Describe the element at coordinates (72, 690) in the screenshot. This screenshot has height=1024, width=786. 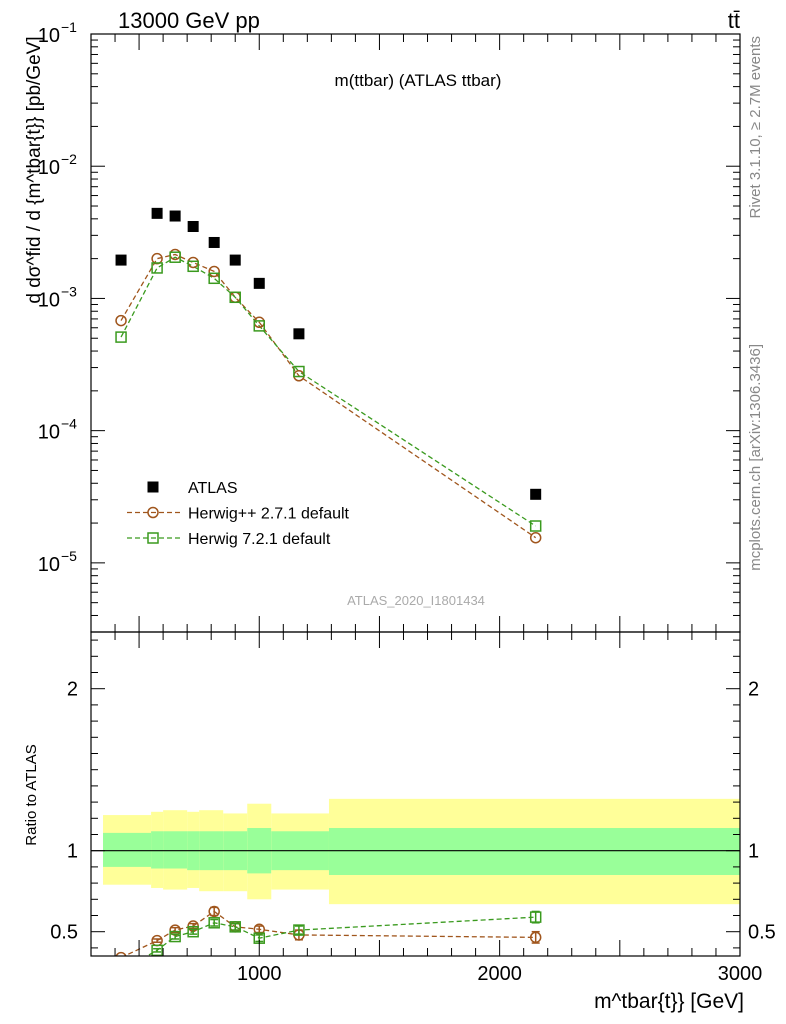
I see `ratio-y-tick-label-left: 2` at that location.